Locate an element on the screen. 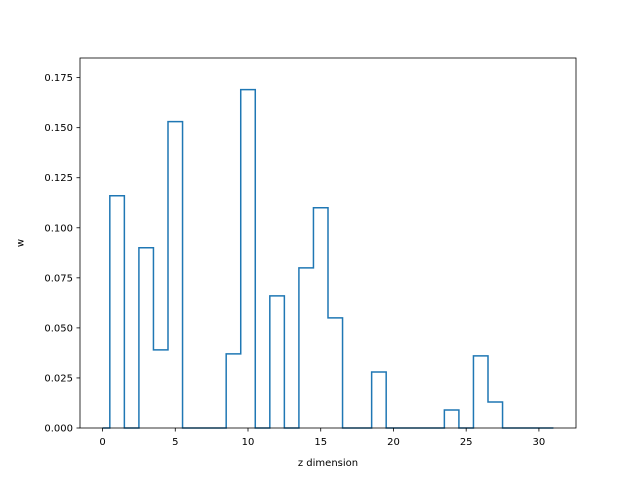 The width and height of the screenshot is (640, 480). y-tick-label: 0.075 is located at coordinates (58, 278).